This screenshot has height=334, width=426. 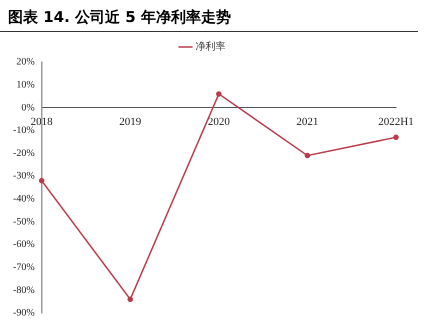 I want to click on y-tick-label: -70%, so click(x=23, y=267).